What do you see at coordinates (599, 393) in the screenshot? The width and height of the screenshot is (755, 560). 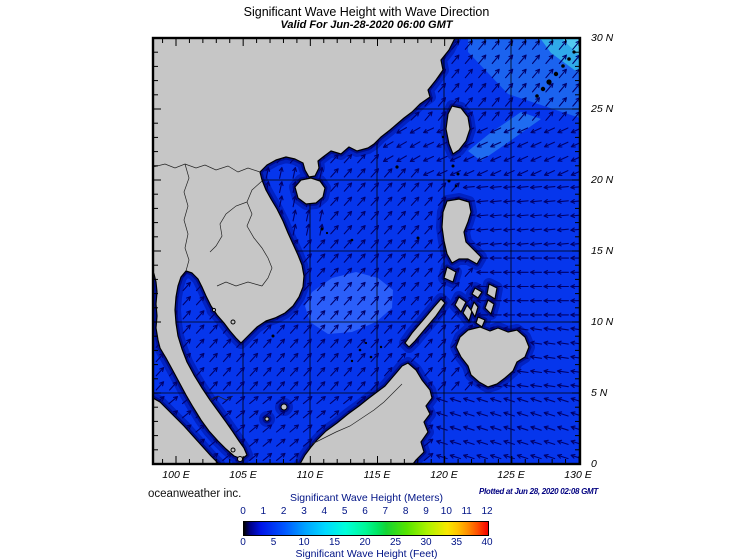 I see `latitude-label: 5 N` at bounding box center [599, 393].